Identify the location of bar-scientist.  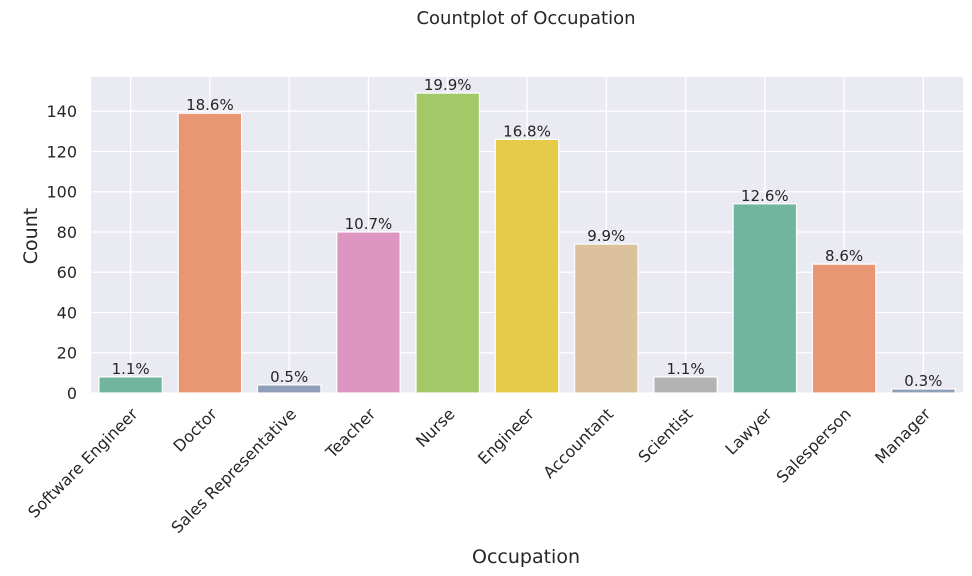
(685, 385).